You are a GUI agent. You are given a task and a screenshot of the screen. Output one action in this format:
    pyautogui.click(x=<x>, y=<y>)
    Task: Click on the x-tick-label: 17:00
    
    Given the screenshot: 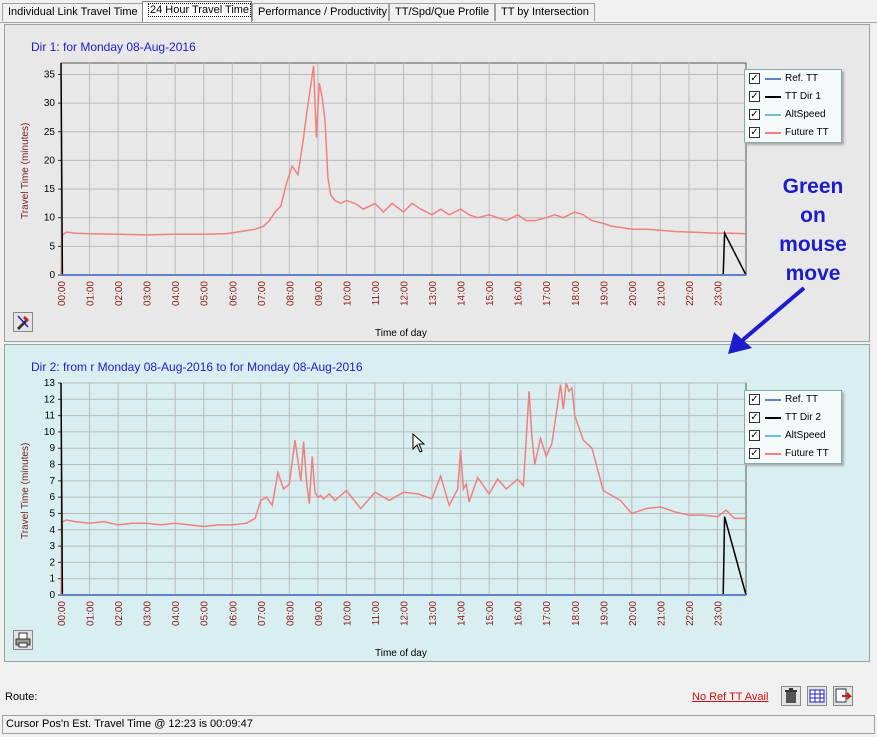 What is the action you would take?
    pyautogui.click(x=547, y=293)
    